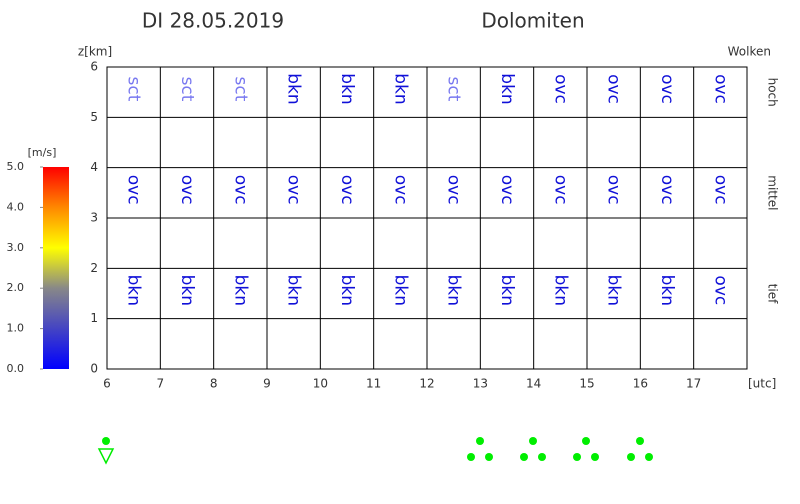  I want to click on x-tick-label: 14, so click(533, 384).